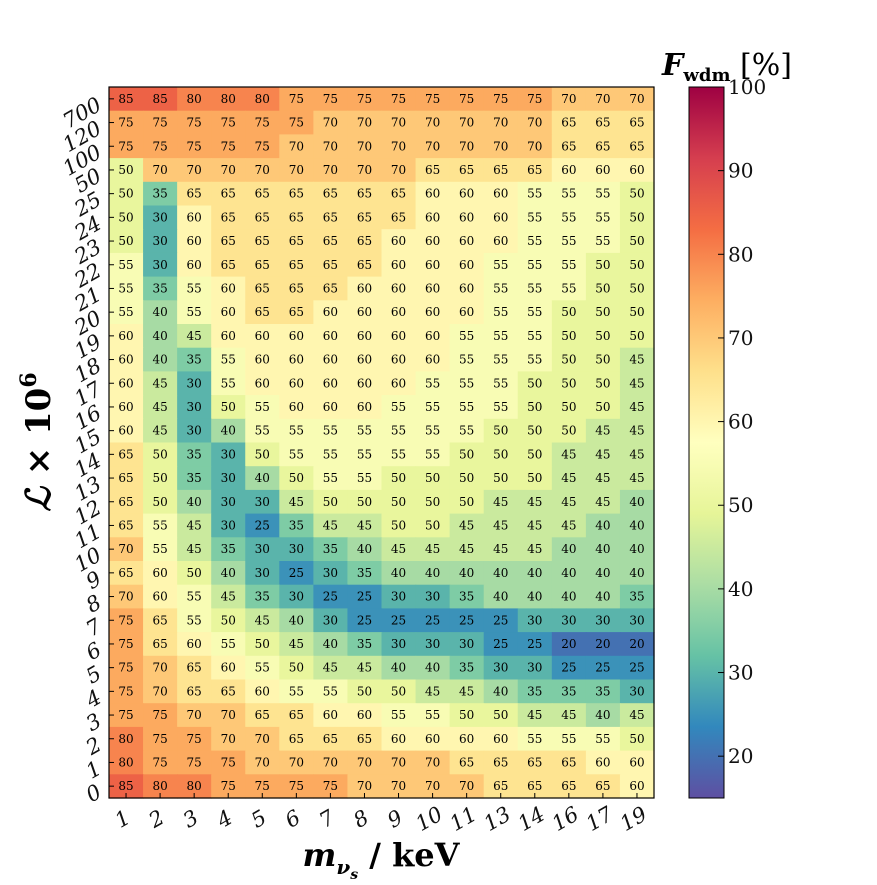 Image resolution: width=877 pixels, height=885 pixels. Describe the element at coordinates (159, 99) in the screenshot. I see `cell-value-label: 85` at that location.